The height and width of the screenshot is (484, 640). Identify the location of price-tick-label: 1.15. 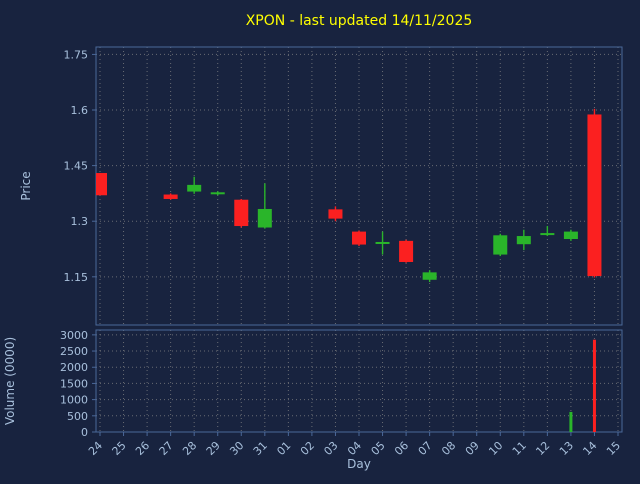
(76, 277).